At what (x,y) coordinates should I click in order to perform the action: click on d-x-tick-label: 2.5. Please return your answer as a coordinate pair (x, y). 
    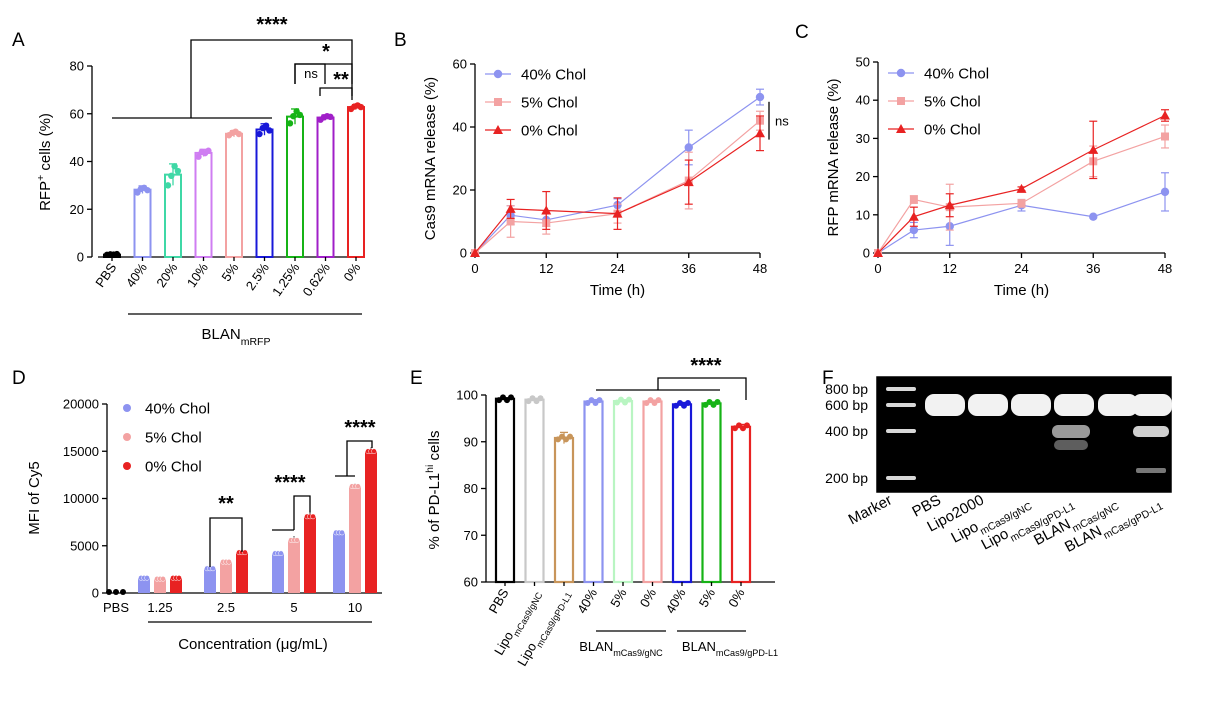
    Looking at the image, I should click on (226, 607).